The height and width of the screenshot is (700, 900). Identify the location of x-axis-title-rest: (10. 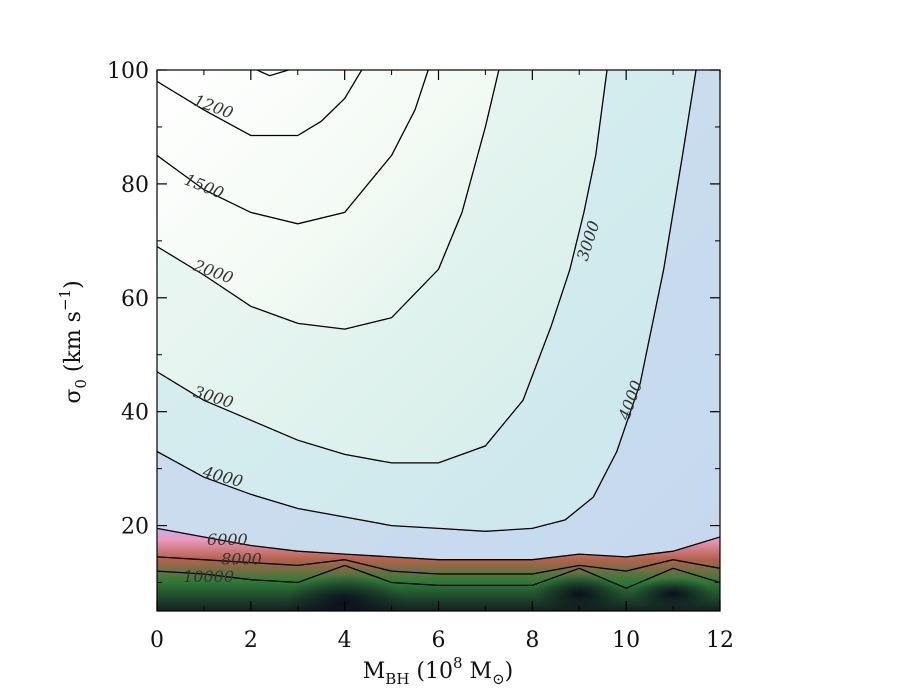
(431, 671).